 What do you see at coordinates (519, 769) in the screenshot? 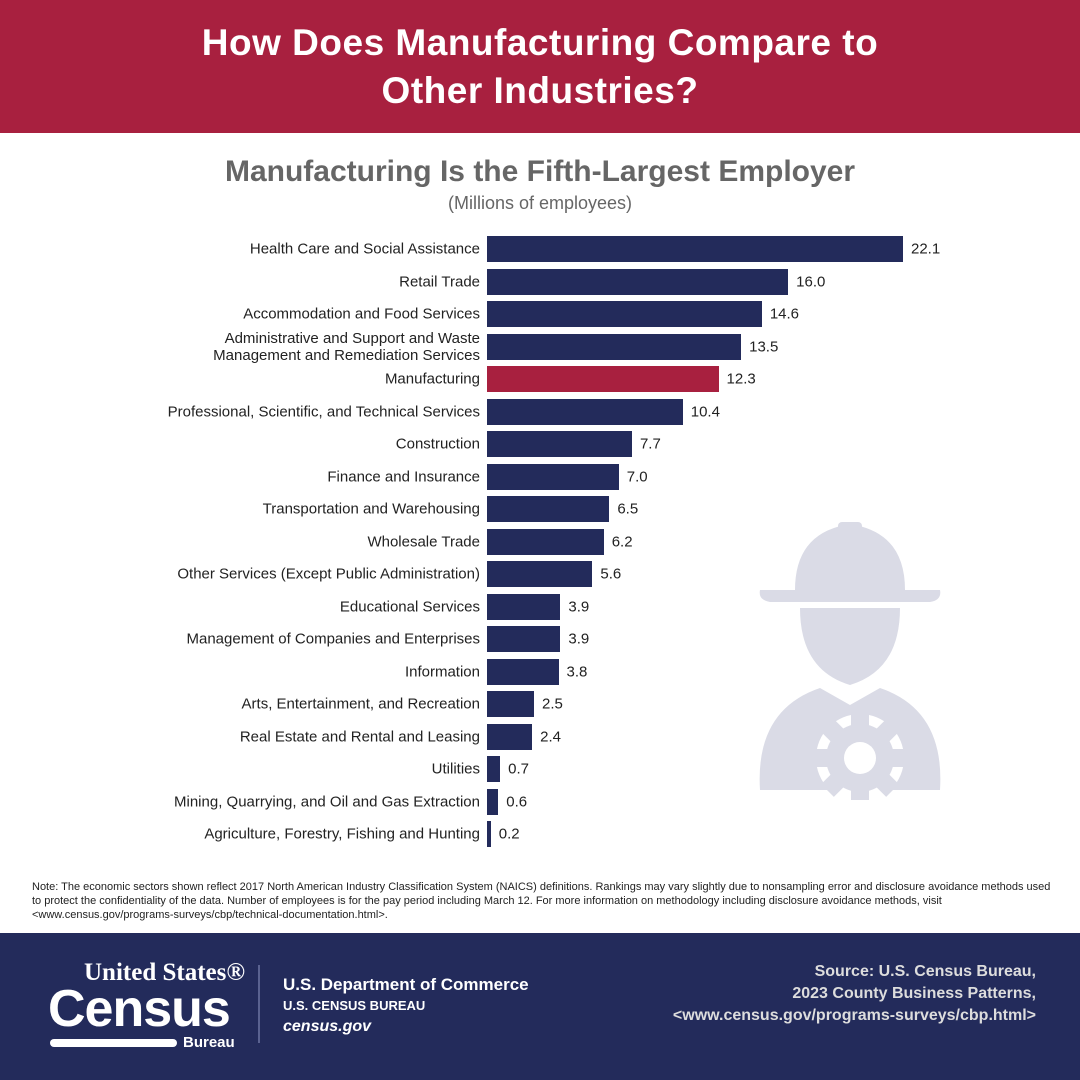
I see `value-label: 0.7` at bounding box center [519, 769].